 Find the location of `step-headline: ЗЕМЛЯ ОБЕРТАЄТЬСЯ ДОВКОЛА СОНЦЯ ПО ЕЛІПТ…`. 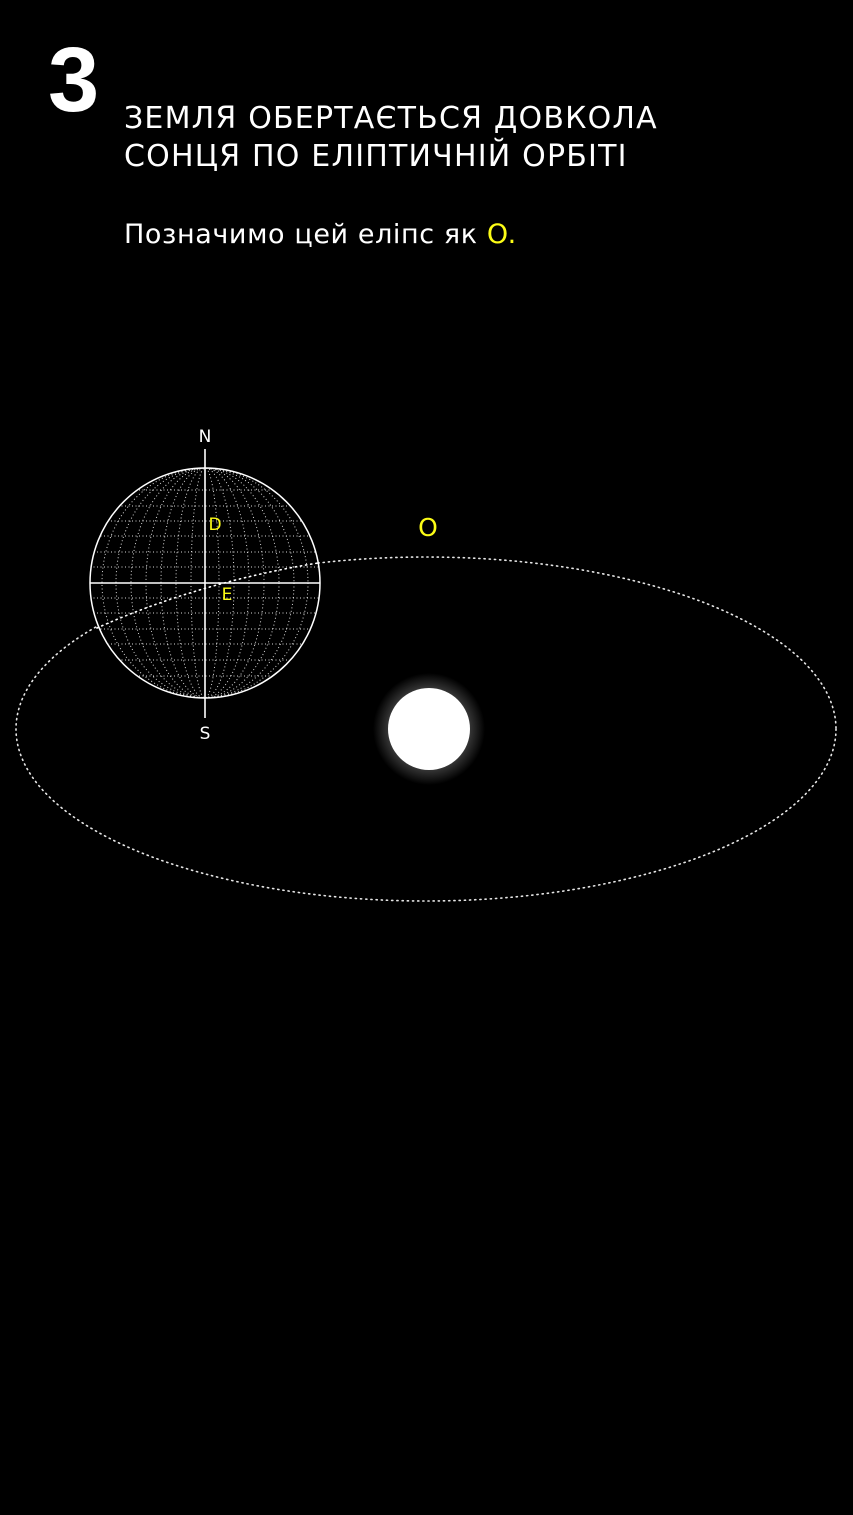

step-headline: ЗЕМЛЯ ОБЕРТАЄТЬСЯ ДОВКОЛА СОНЦЯ ПО ЕЛІПТ… is located at coordinates (474, 138).